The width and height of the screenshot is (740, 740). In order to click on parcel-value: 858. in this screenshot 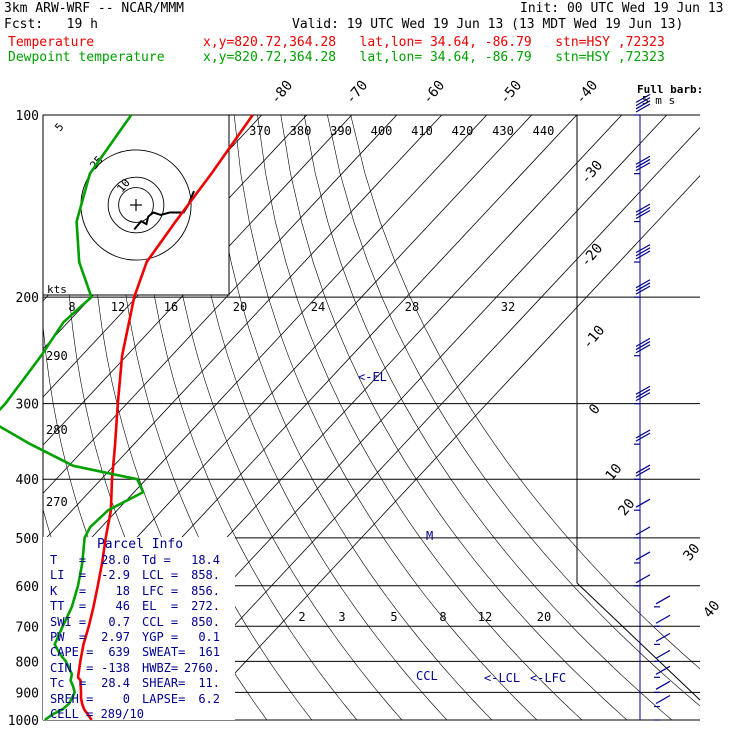, I will do `click(205, 575)`.